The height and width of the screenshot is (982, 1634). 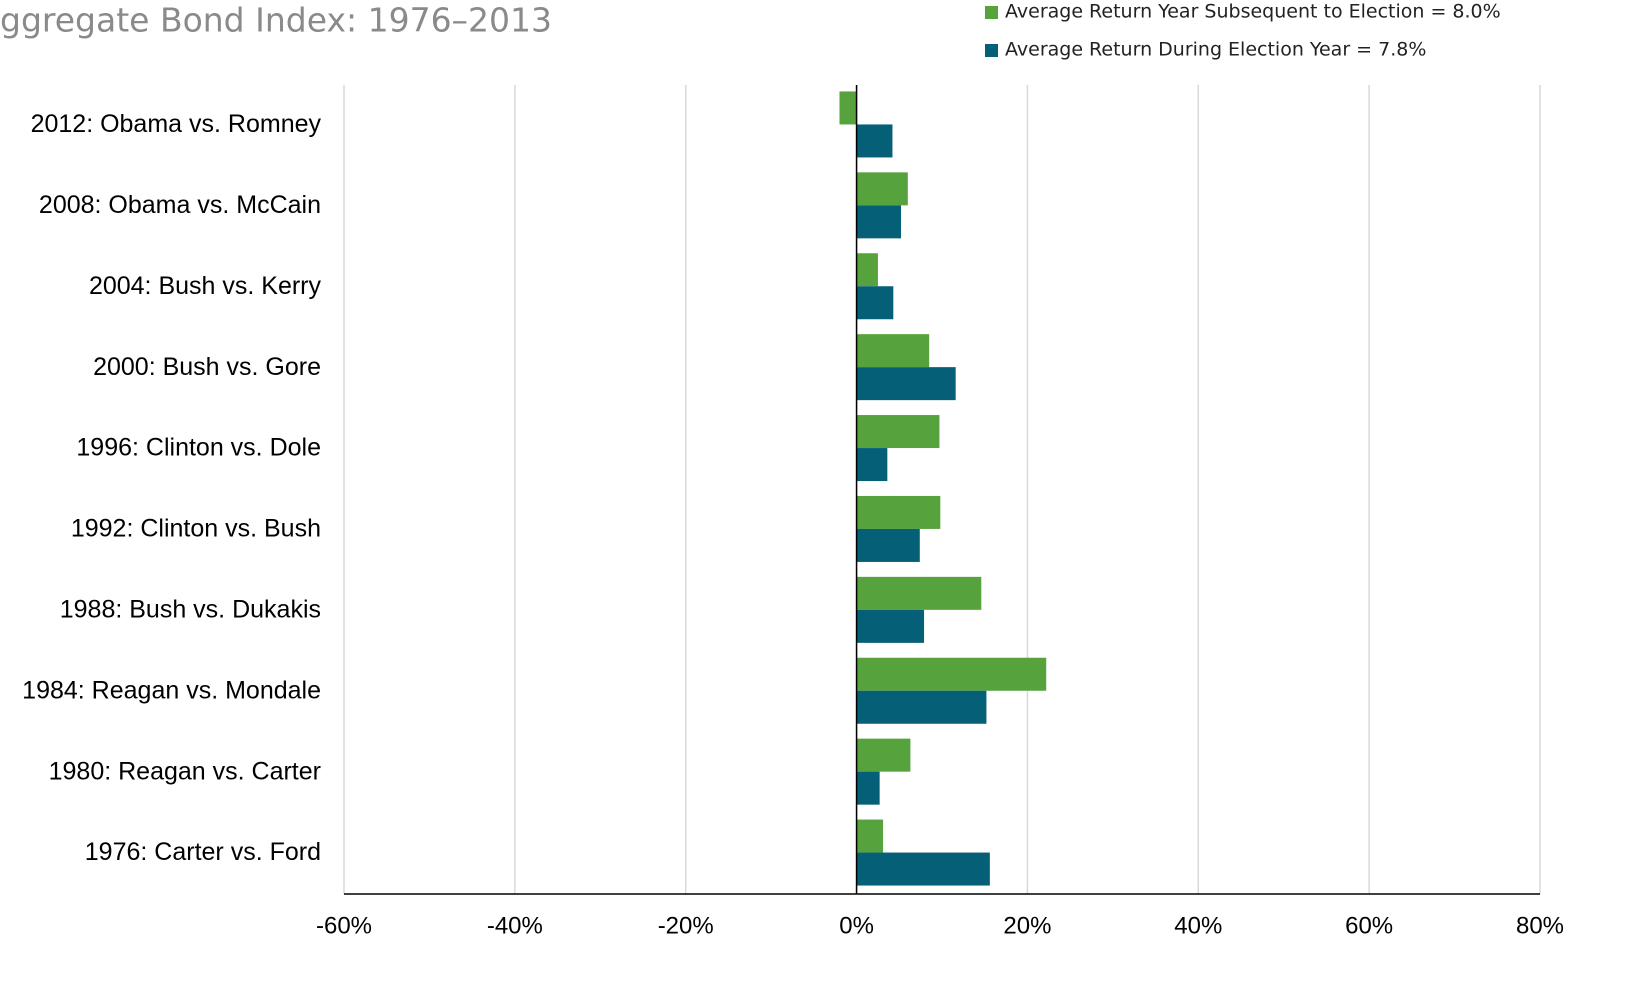 I want to click on chart-title: ggregate Bond Index: 1976–2013, so click(x=276, y=20).